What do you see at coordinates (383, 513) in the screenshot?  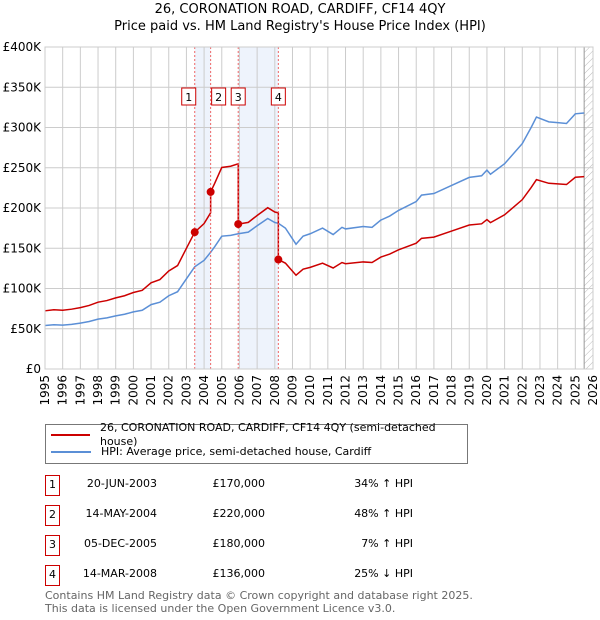 I see `sale-hpi-diff: 48% ↑ HPI` at bounding box center [383, 513].